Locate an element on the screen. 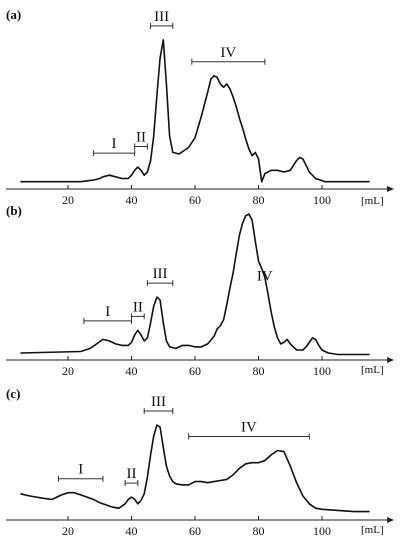  x-axis-arrow-a is located at coordinates (390, 189).